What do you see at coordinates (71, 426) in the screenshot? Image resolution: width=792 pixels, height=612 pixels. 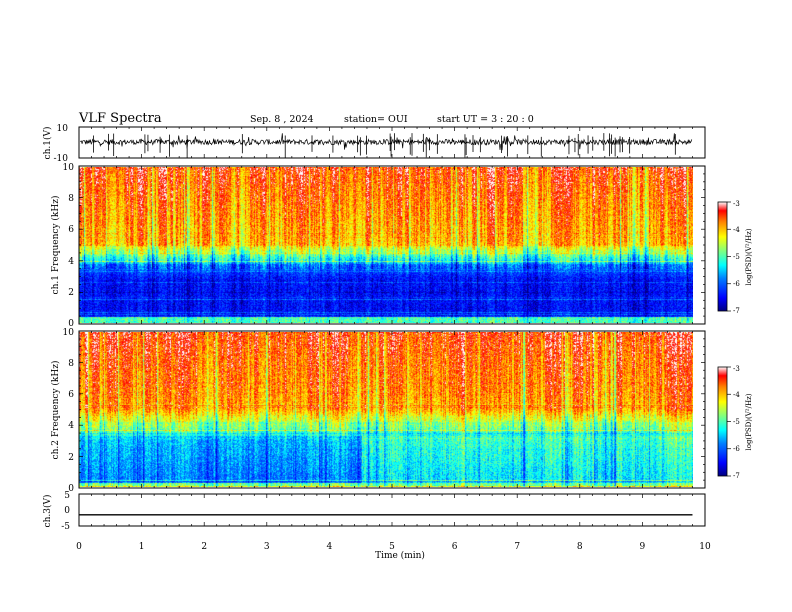 I see `ch2-freq-tick-4: 4` at bounding box center [71, 426].